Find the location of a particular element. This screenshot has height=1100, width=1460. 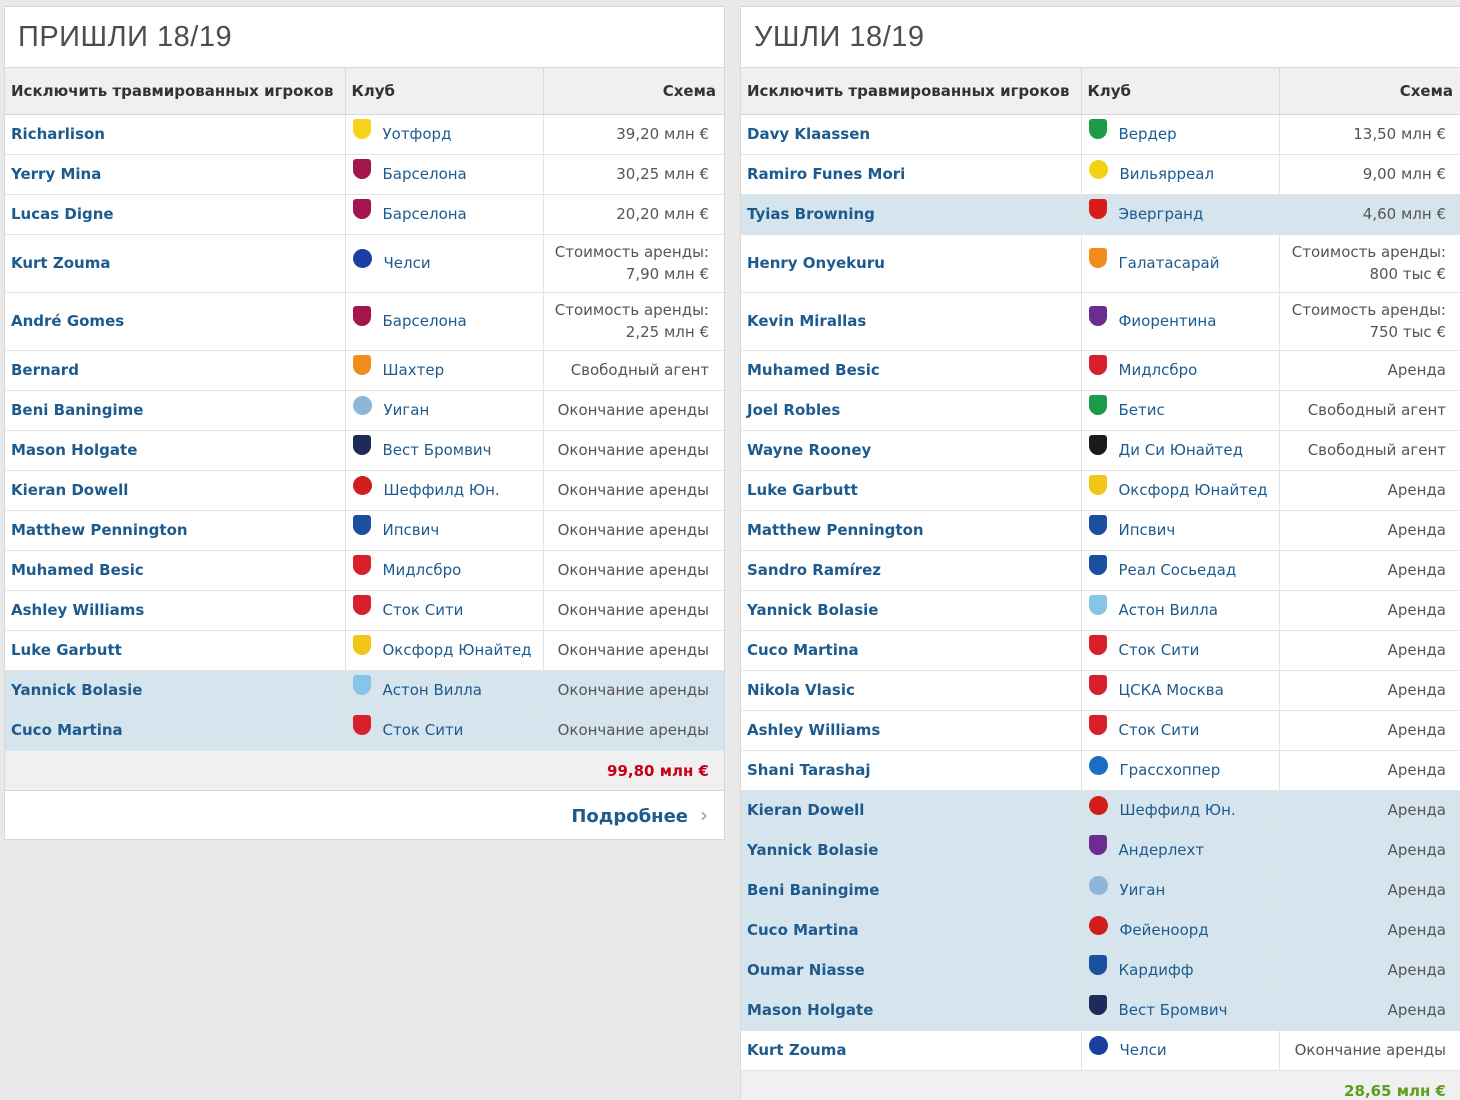

player-link: Kurt Zouma is located at coordinates (61, 263).